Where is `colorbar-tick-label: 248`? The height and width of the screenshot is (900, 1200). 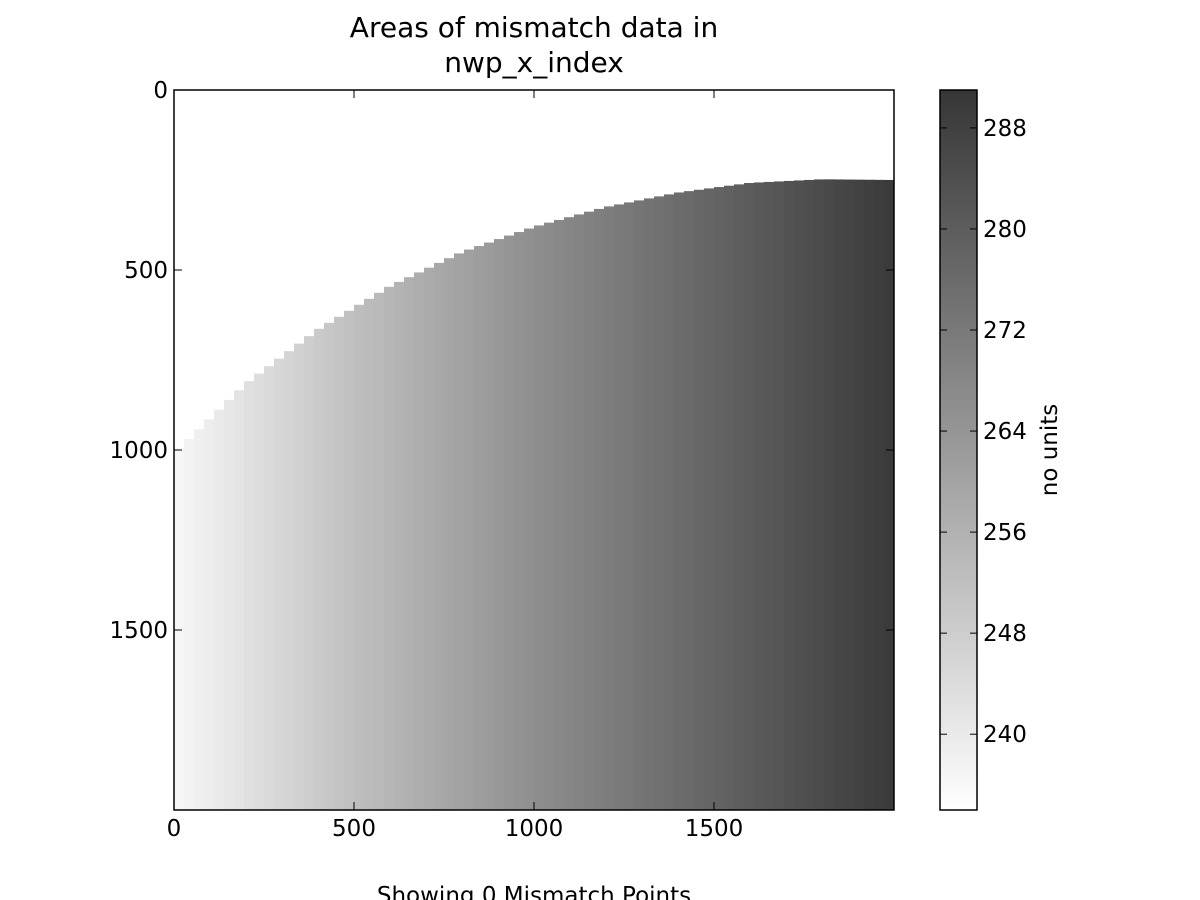 colorbar-tick-label: 248 is located at coordinates (1005, 634).